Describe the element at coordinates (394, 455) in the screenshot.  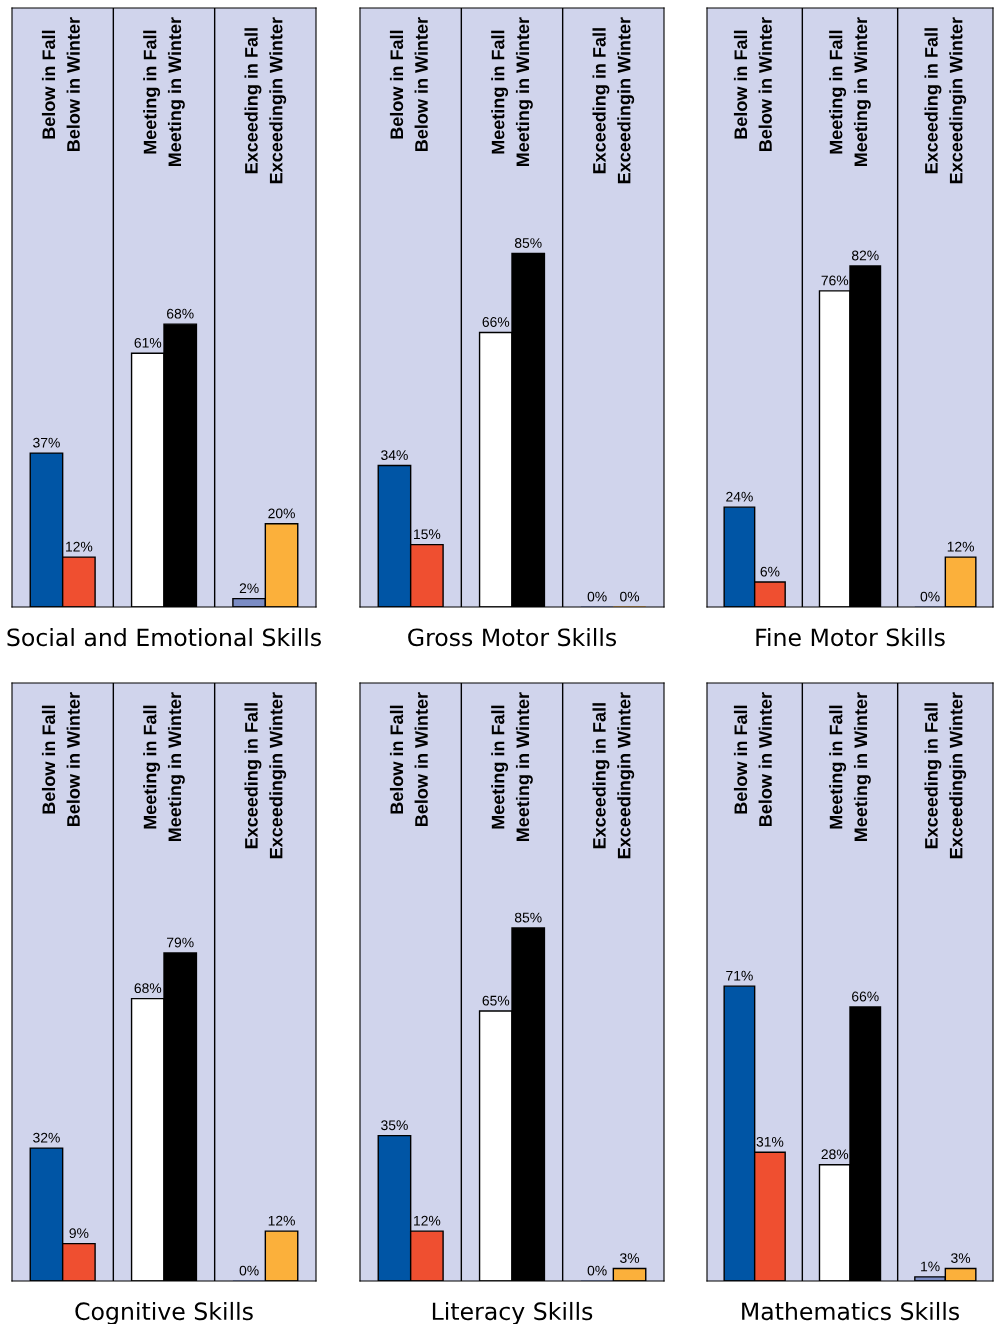
I see `data-label: 34%` at that location.